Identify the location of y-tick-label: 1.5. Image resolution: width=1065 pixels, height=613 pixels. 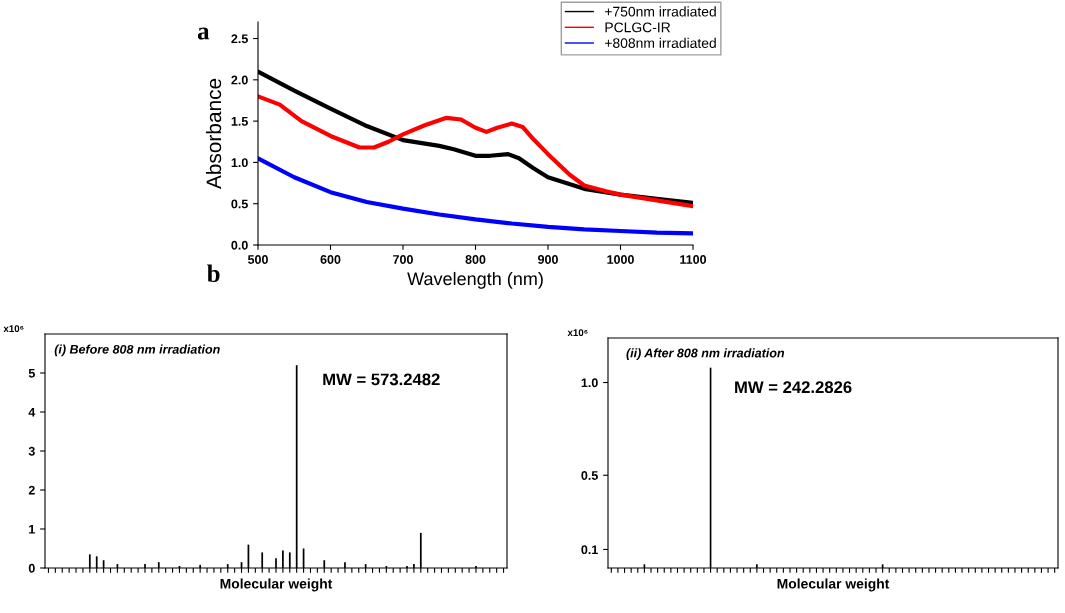
(239, 121).